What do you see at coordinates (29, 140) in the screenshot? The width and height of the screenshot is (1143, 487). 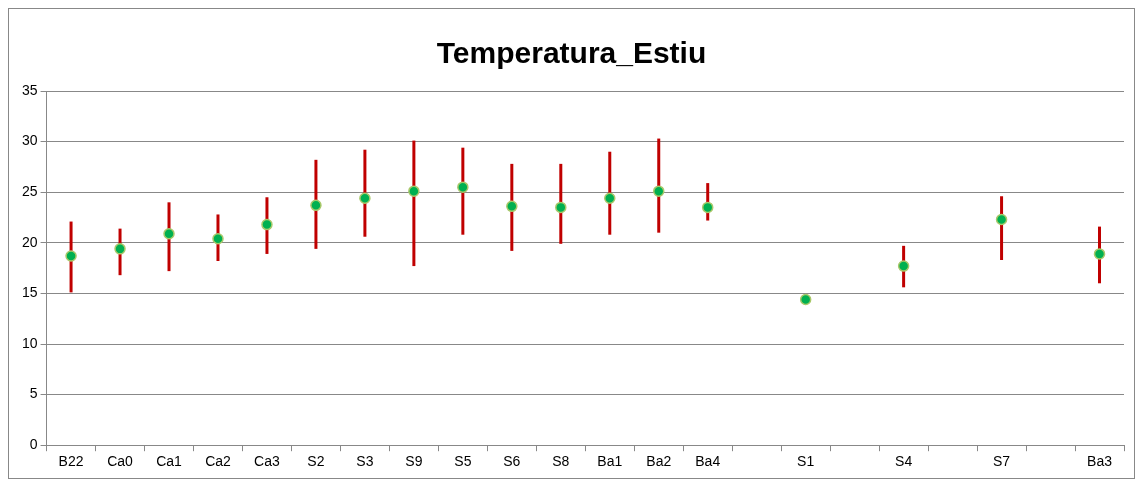 I see `y-tick-label: 30` at bounding box center [29, 140].